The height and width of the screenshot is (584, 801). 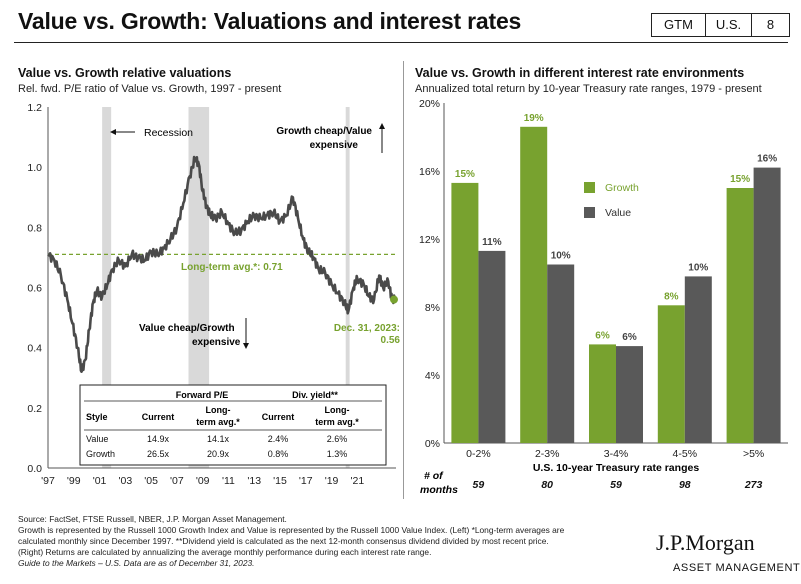 What do you see at coordinates (125, 73) in the screenshot?
I see `left-panel-title: Value vs. Growth relative valuations` at bounding box center [125, 73].